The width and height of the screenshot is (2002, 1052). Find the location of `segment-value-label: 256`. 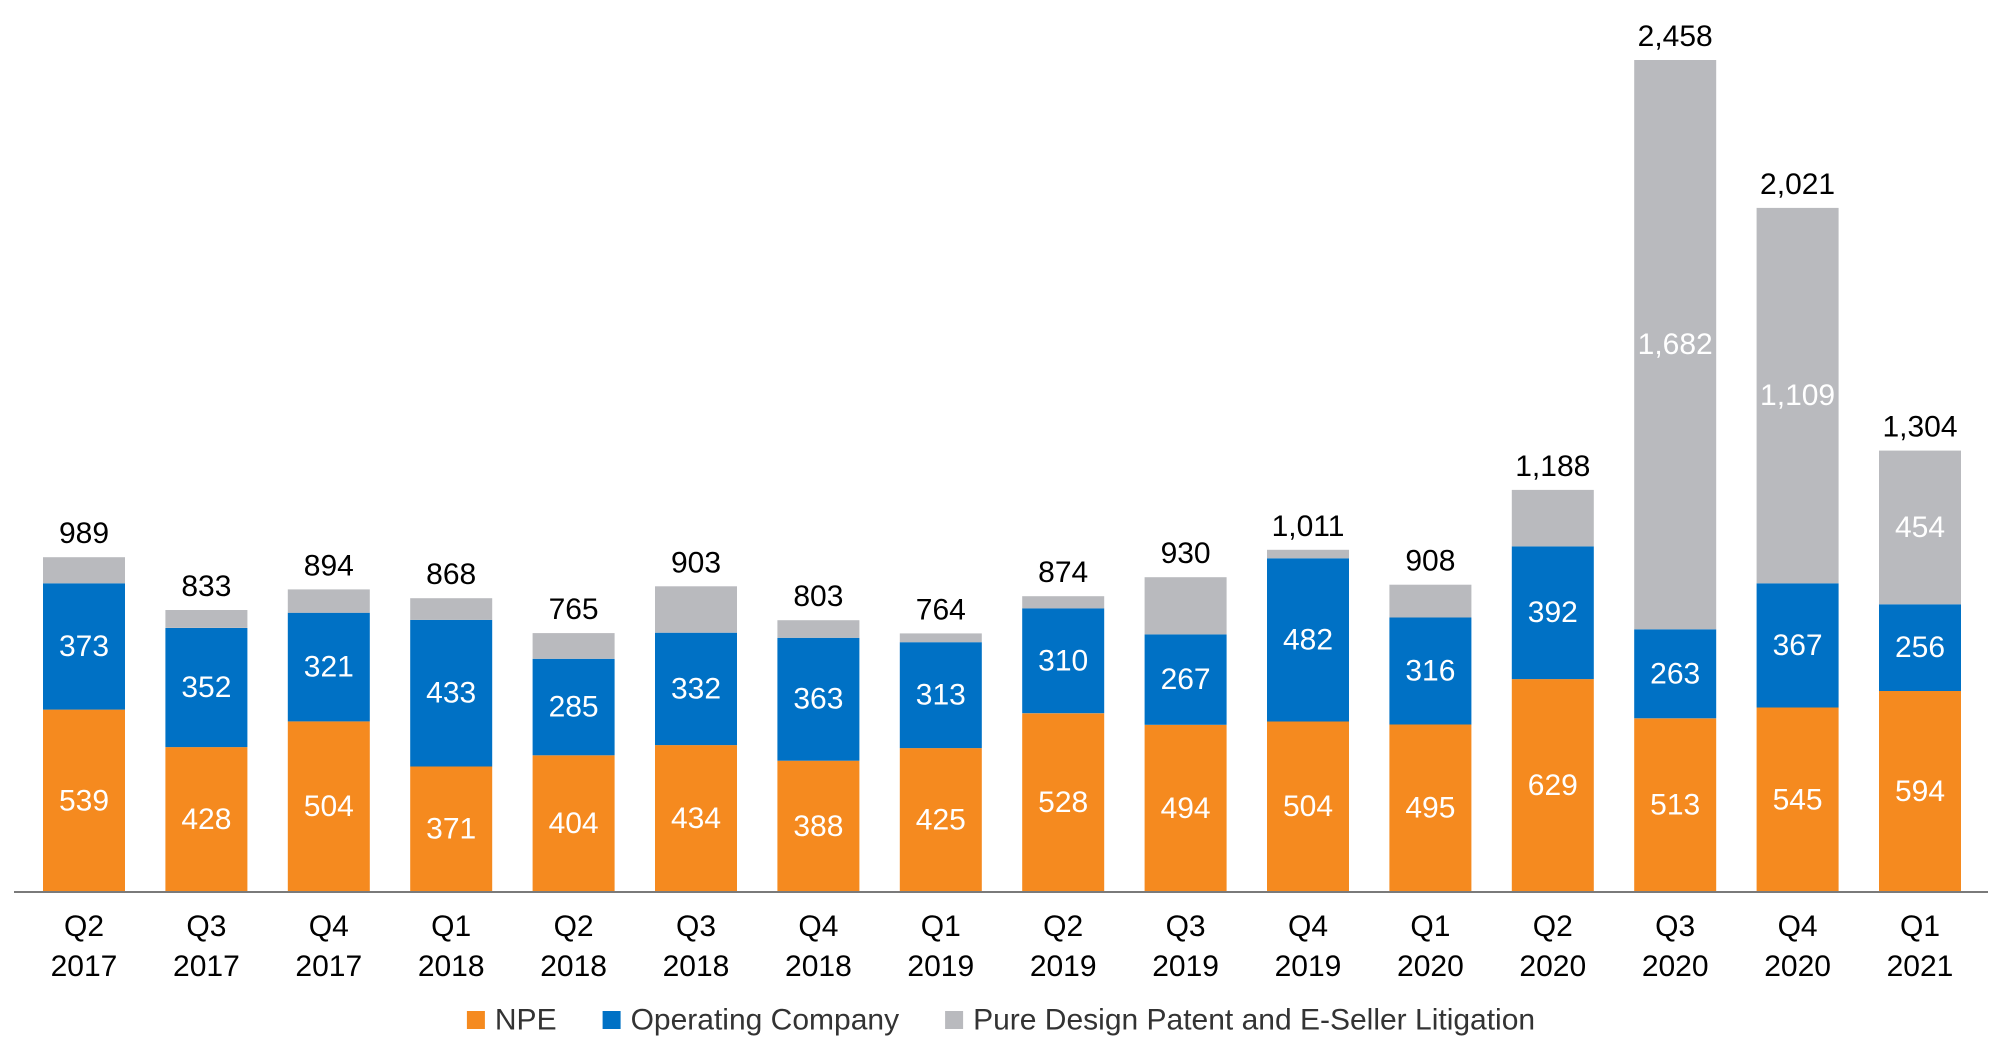

segment-value-label: 256 is located at coordinates (1920, 647).